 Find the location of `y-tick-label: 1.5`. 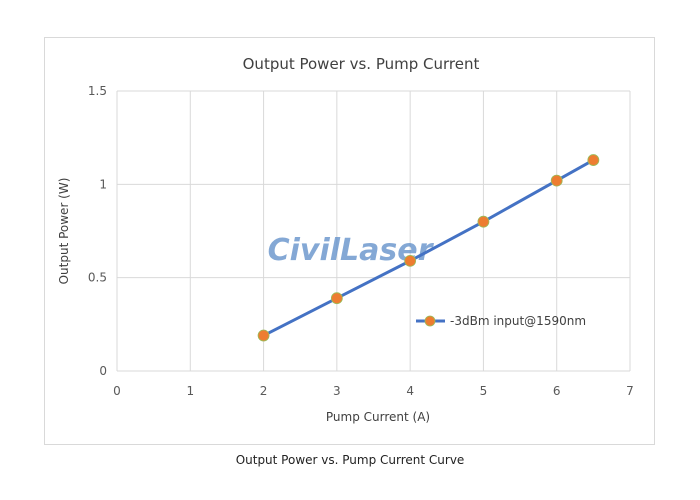

y-tick-label: 1.5 is located at coordinates (97, 91).